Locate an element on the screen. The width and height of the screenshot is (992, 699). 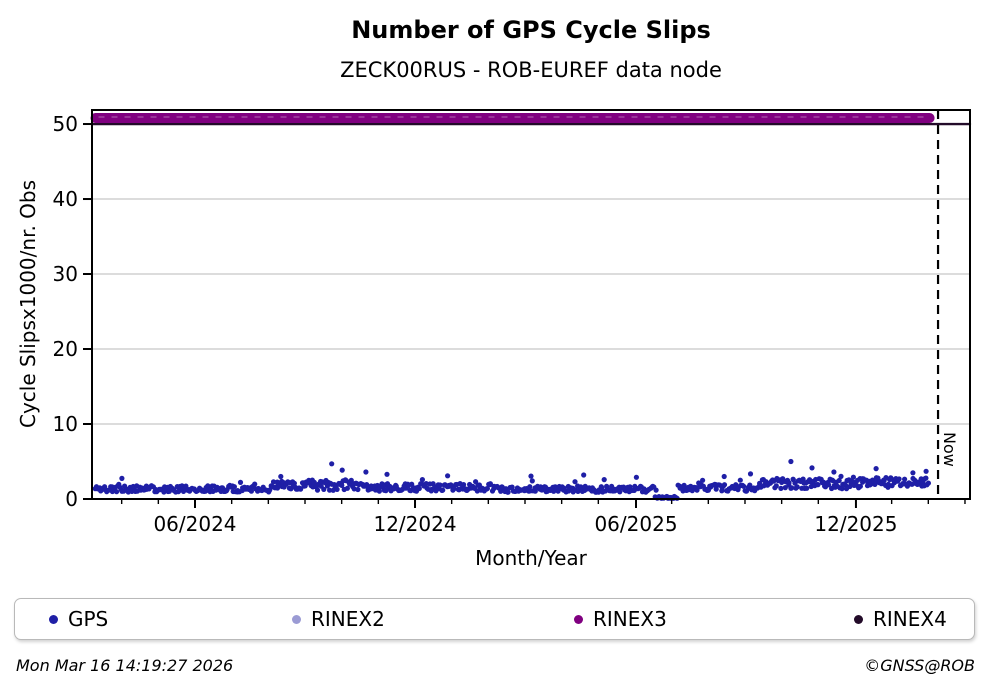
chart-title: Number of GPS Cycle Slips is located at coordinates (531, 30).